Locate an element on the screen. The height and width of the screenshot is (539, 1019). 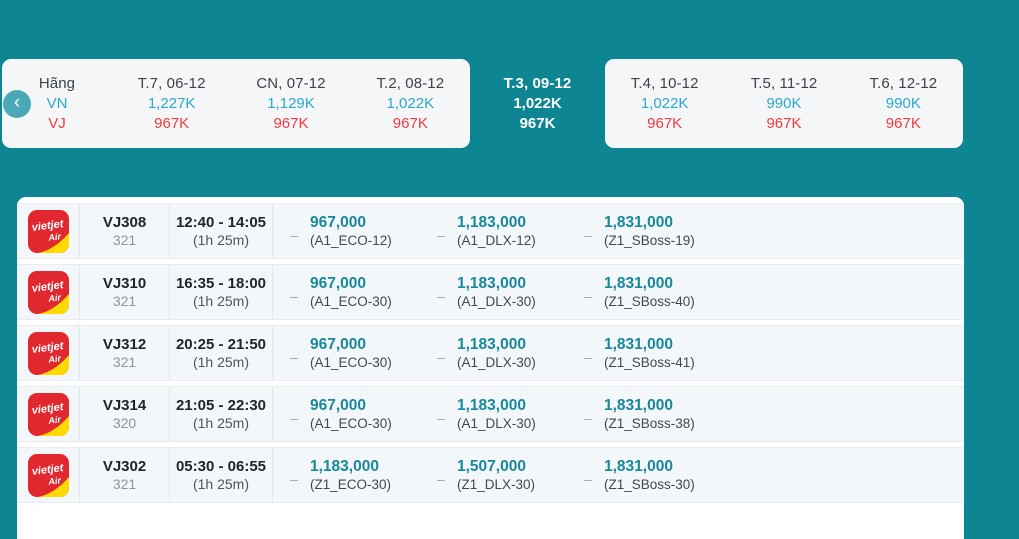
fare-option-skyboss: – 1,831,000 (Z1_SBoss-40) is located at coordinates (640, 292).